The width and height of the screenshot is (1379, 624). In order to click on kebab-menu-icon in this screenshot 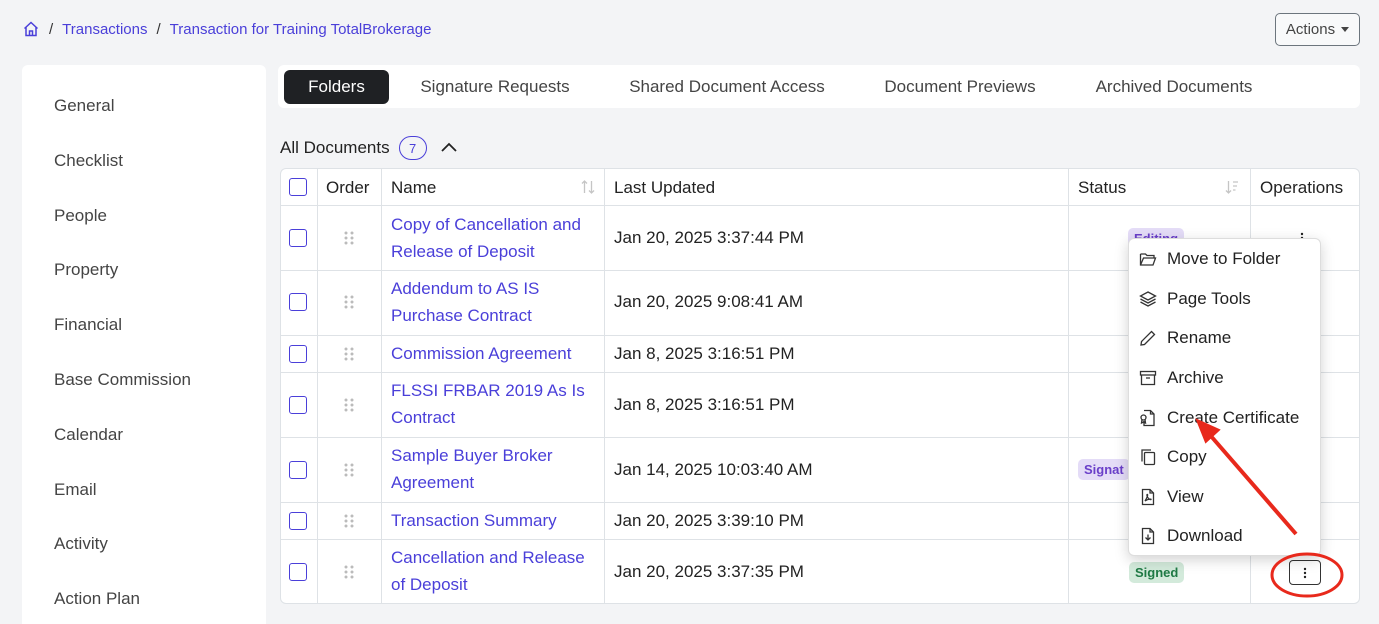, I will do `click(1305, 572)`.